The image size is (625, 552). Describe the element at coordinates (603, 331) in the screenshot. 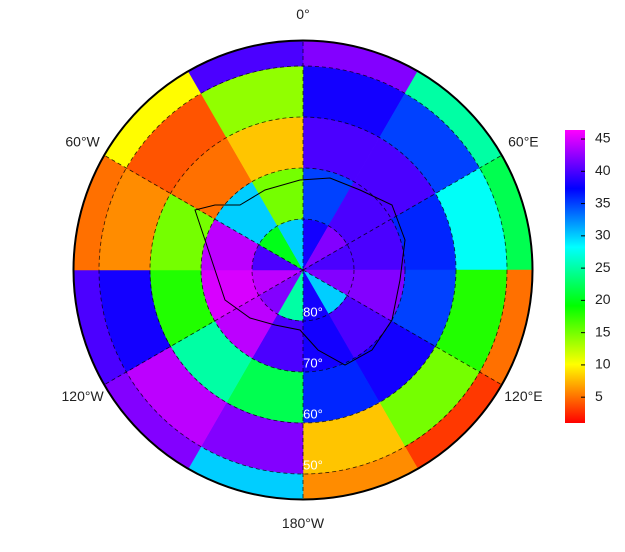

I see `colorbar-label: 15` at that location.